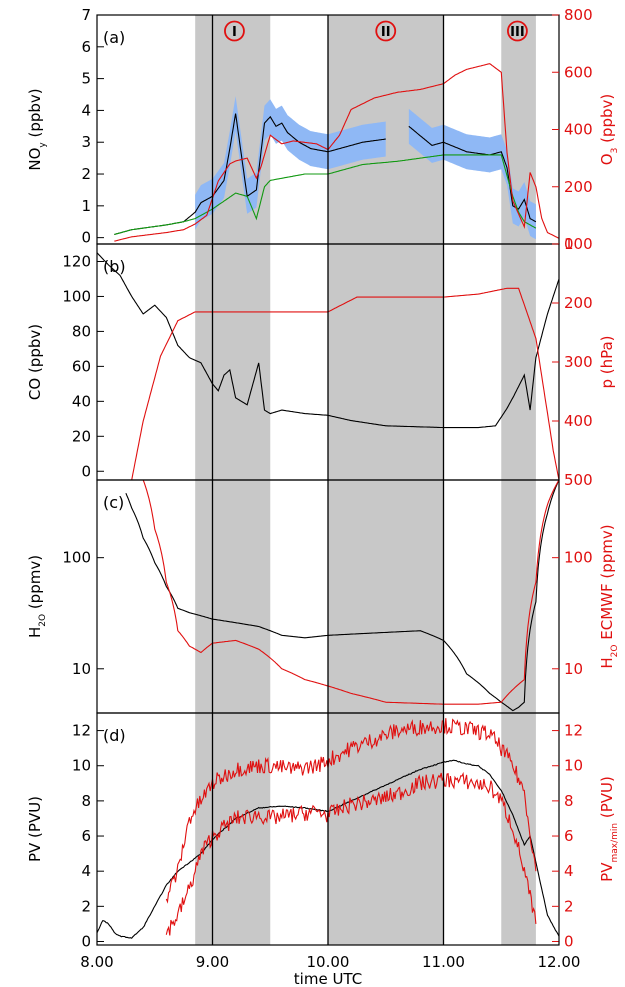 The image size is (625, 987). Describe the element at coordinates (578, 72) in the screenshot. I see `right-tick-label: 600` at that location.